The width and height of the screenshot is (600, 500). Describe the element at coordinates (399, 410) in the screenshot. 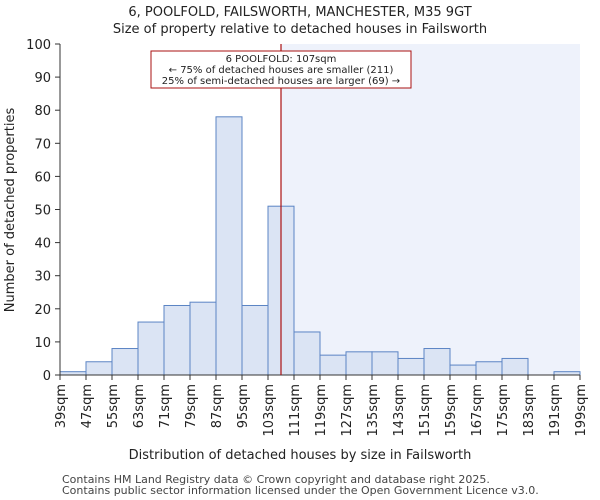

I see `x-tick-label: 143sqm` at that location.